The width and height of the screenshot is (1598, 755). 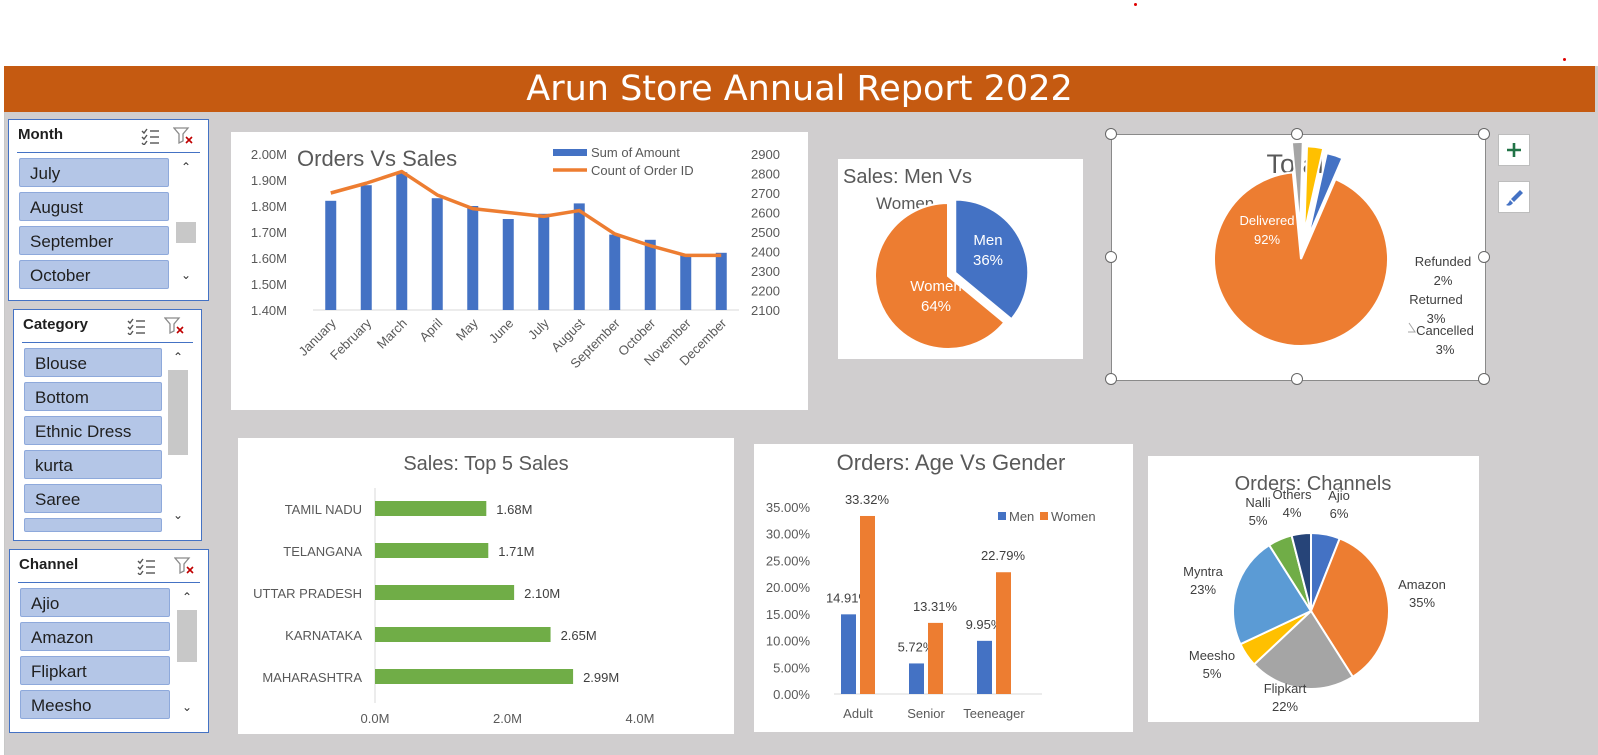 I want to click on data-label: 2.10M, so click(x=542, y=593).